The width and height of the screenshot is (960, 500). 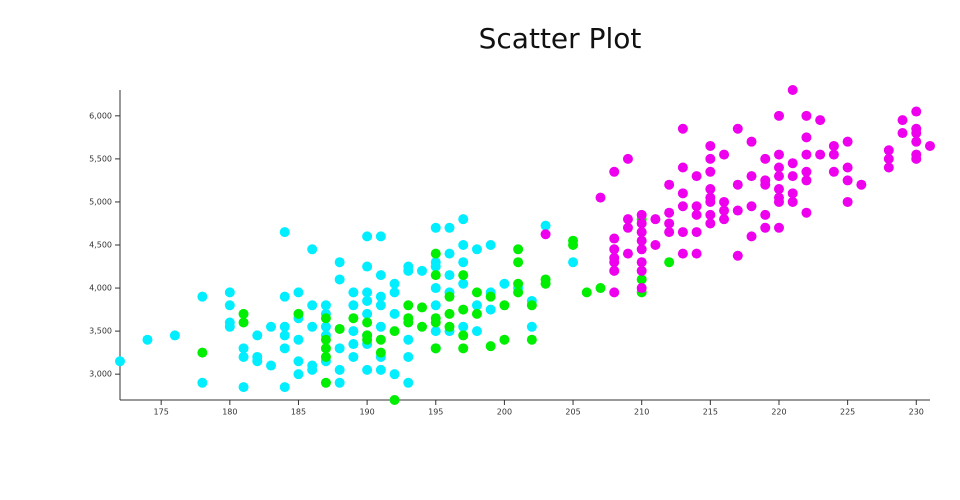 What do you see at coordinates (504, 412) in the screenshot?
I see `x-tick-label: 200` at bounding box center [504, 412].